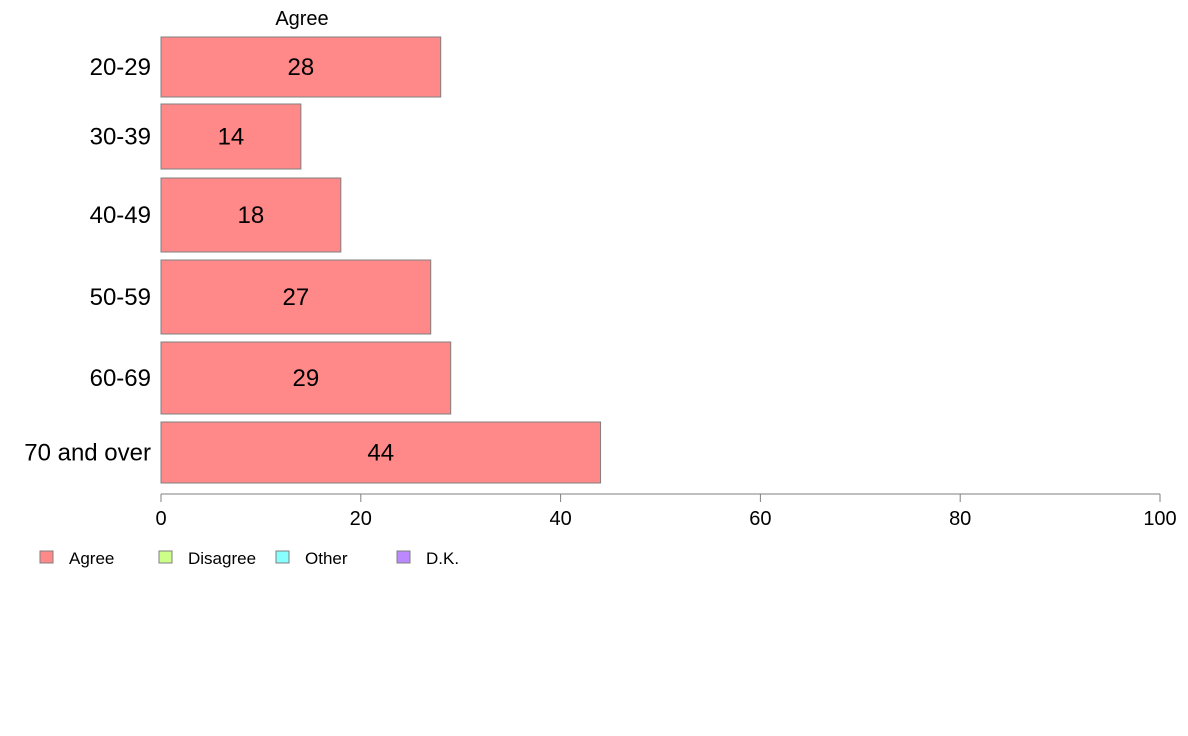  What do you see at coordinates (87, 453) in the screenshot?
I see `category-label: 70 and over` at bounding box center [87, 453].